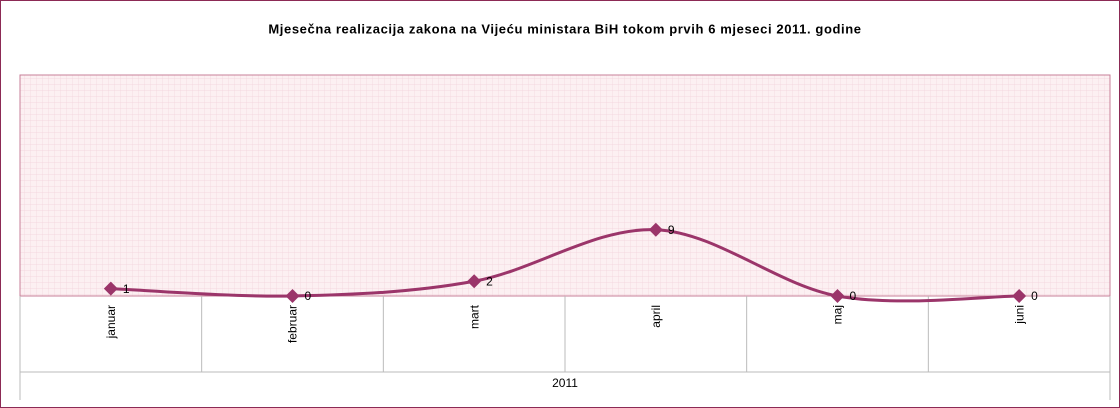 The image size is (1120, 408). Describe the element at coordinates (1019, 315) in the screenshot. I see `x-tick-label: juni` at that location.